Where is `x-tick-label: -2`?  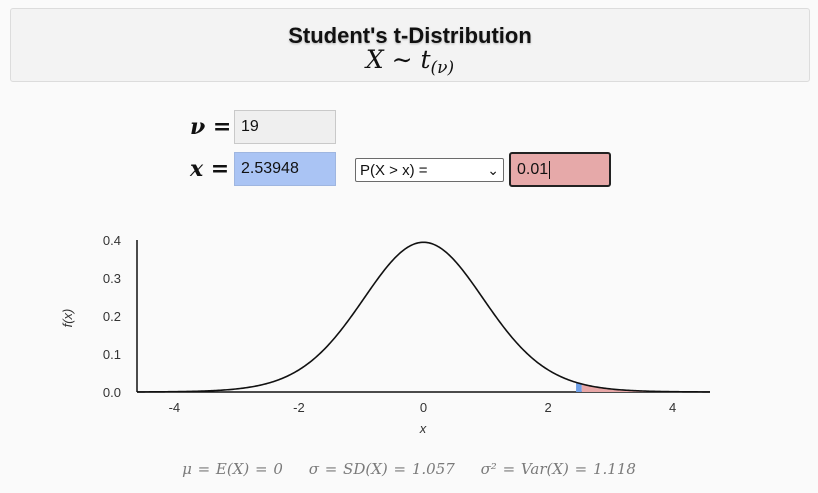
x-tick-label: -2 is located at coordinates (299, 407).